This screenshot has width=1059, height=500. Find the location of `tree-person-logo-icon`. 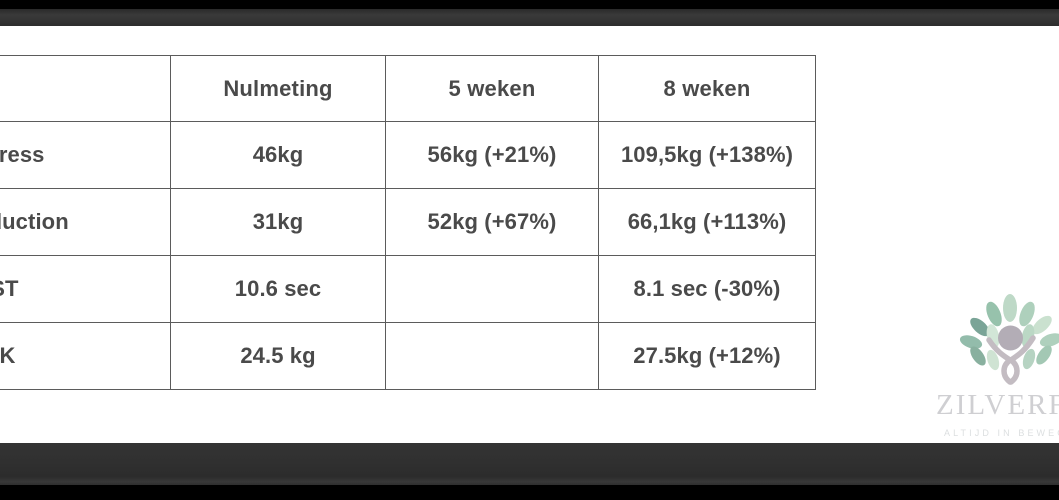

tree-person-logo-icon is located at coordinates (1003, 341).